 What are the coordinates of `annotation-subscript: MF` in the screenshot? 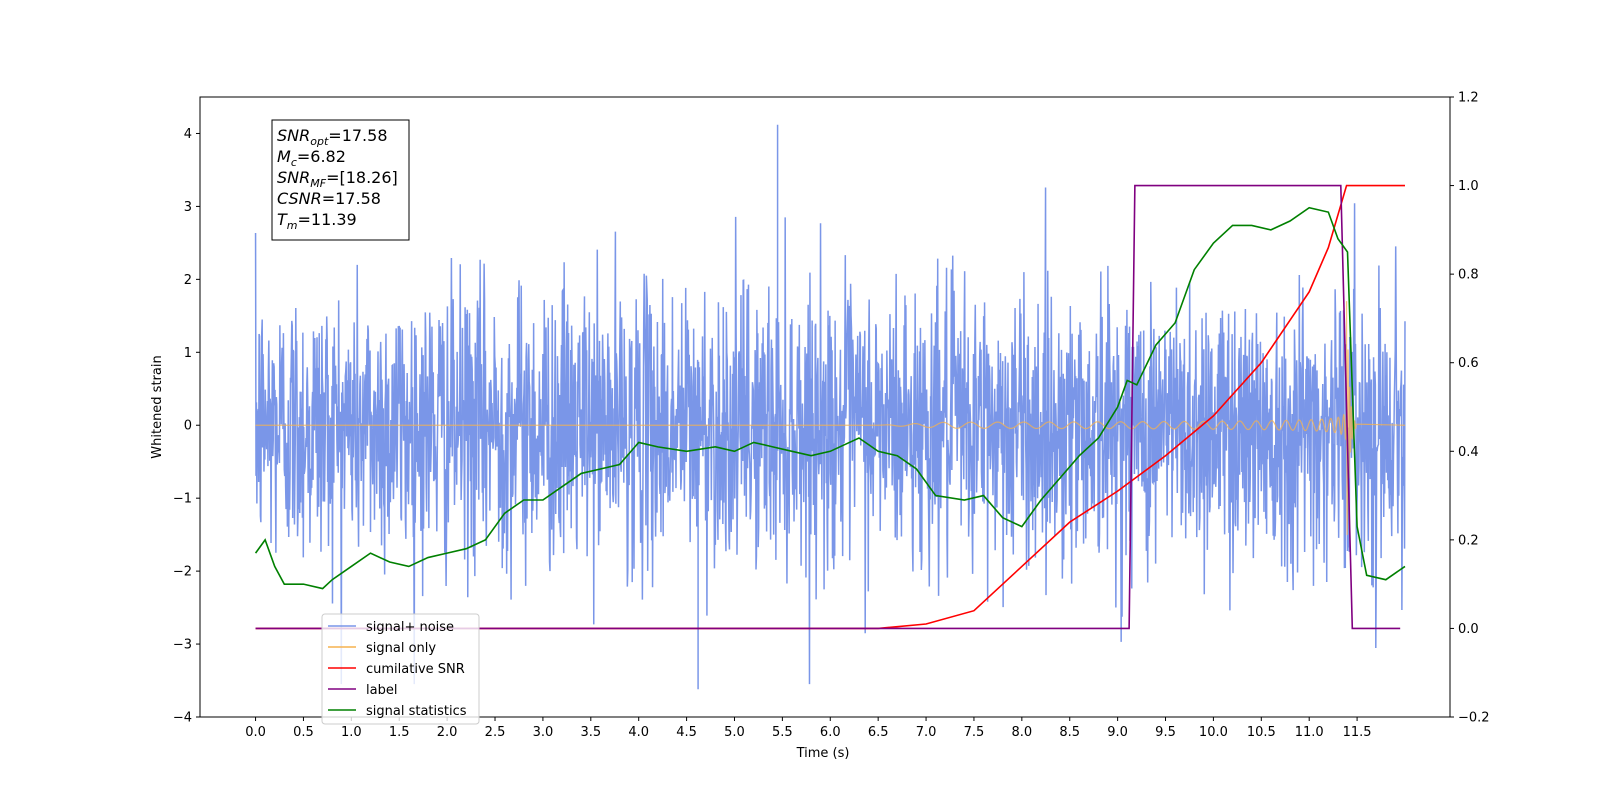 It's located at (318, 183).